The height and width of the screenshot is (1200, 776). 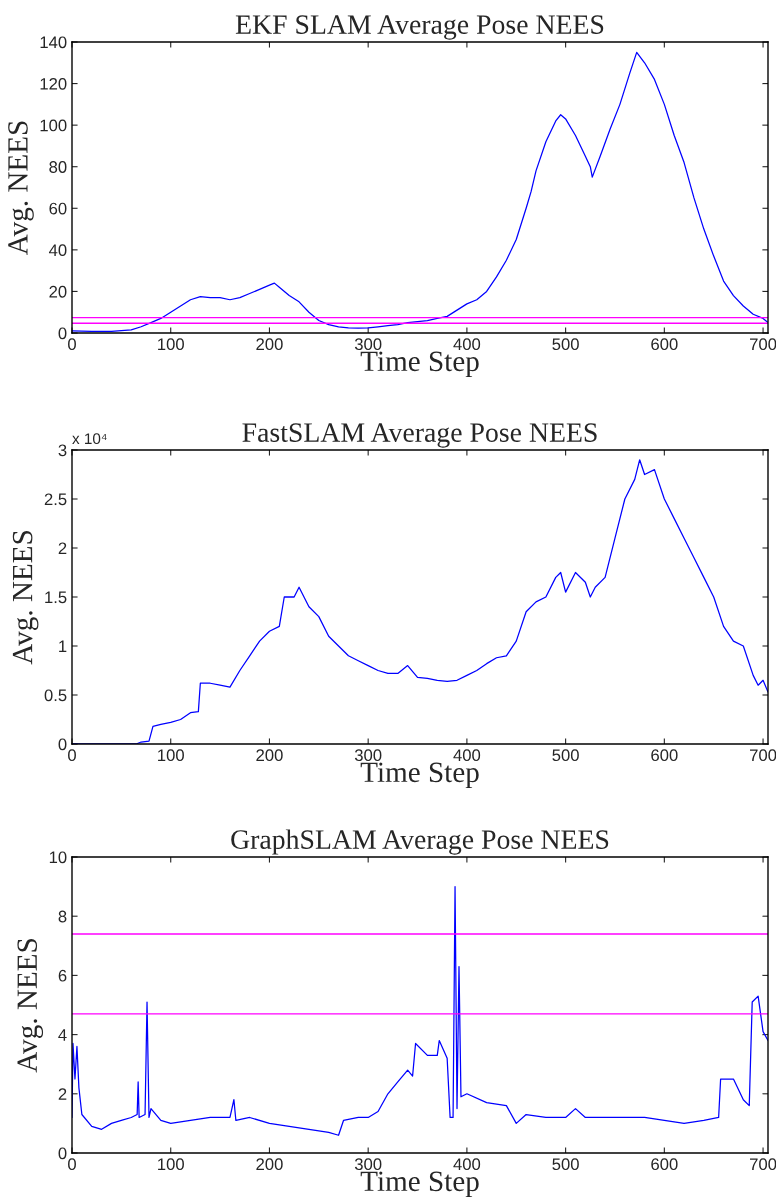 What do you see at coordinates (62, 1035) in the screenshot?
I see `y-tick-label: 4` at bounding box center [62, 1035].